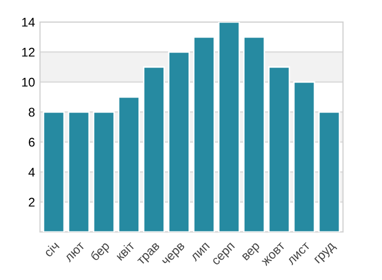  What do you see at coordinates (101, 251) in the screenshot?
I see `x-tick-label: бер` at bounding box center [101, 251].